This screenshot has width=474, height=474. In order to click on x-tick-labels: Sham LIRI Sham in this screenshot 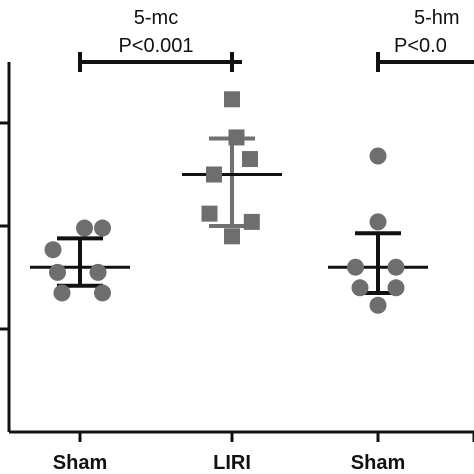, I will do `click(229, 463)`.